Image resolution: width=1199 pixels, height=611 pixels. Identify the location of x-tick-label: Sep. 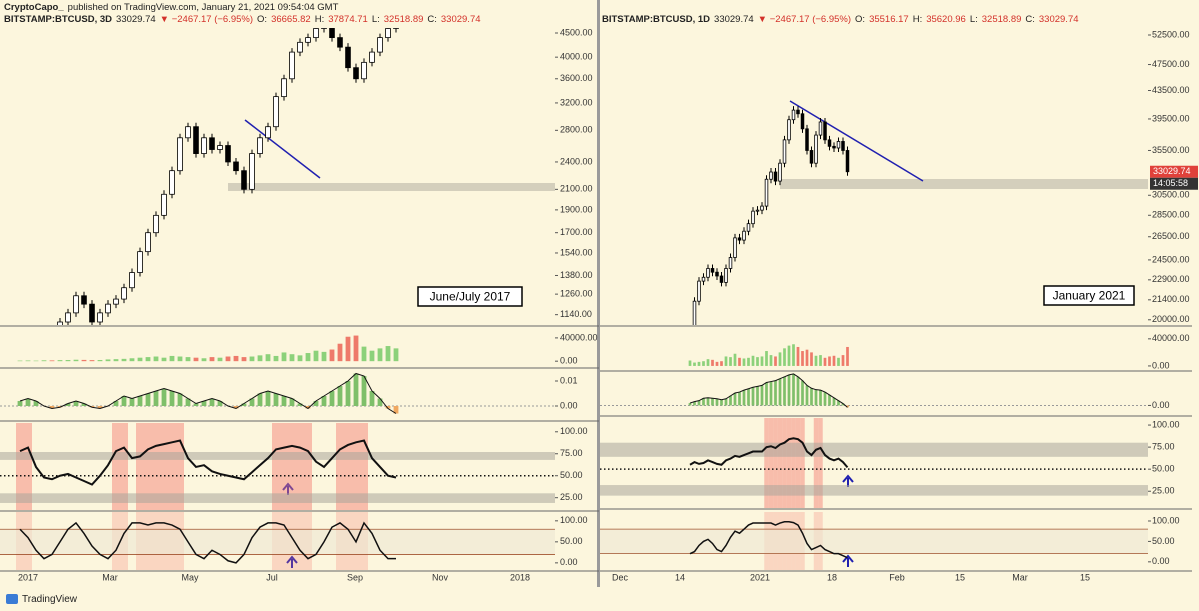
(355, 577).